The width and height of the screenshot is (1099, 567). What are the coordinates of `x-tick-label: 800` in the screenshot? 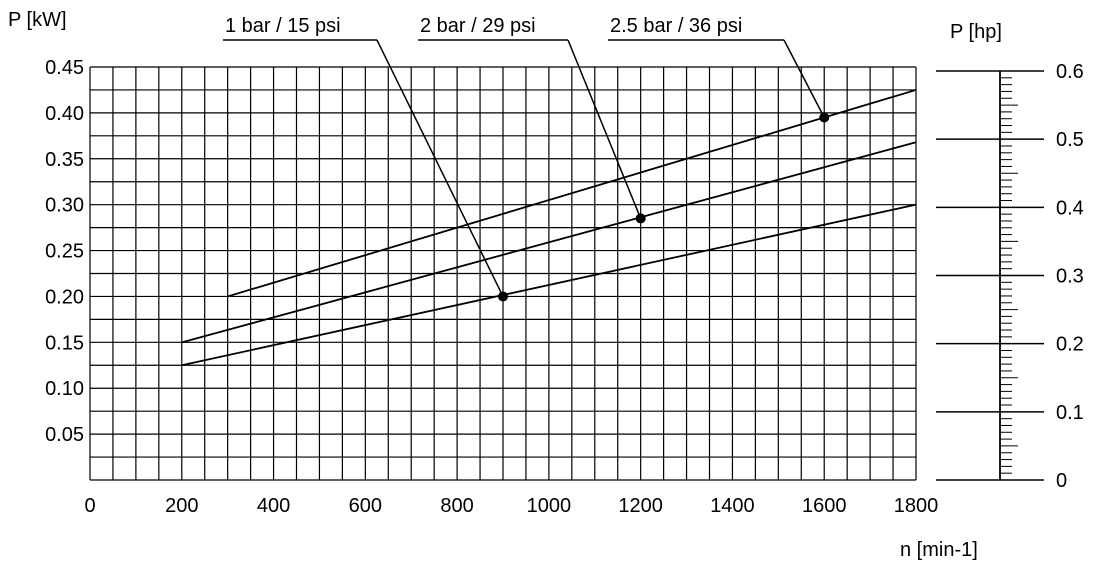 It's located at (456, 506).